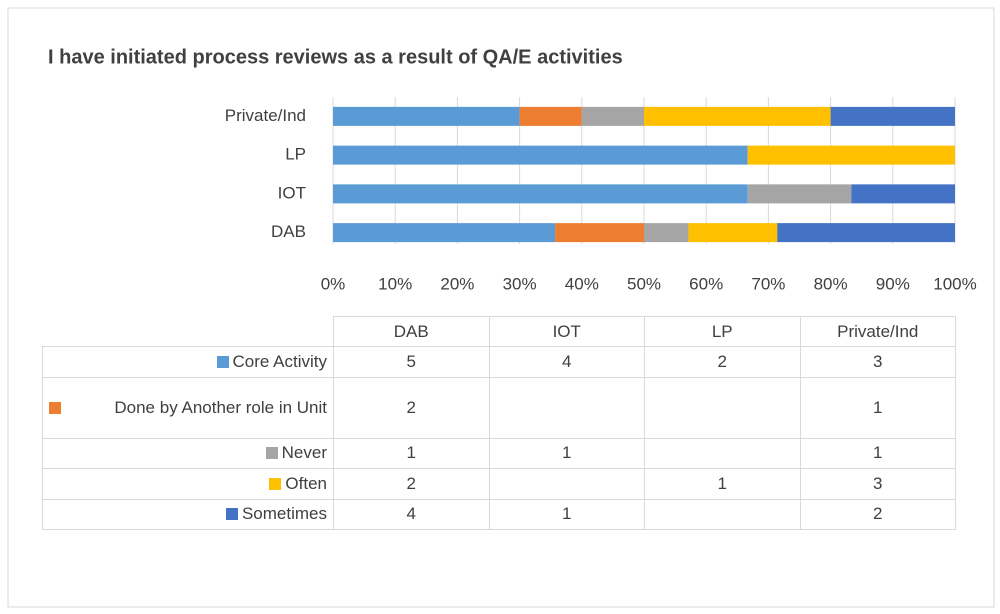  I want to click on header-cell: LP, so click(722, 331).